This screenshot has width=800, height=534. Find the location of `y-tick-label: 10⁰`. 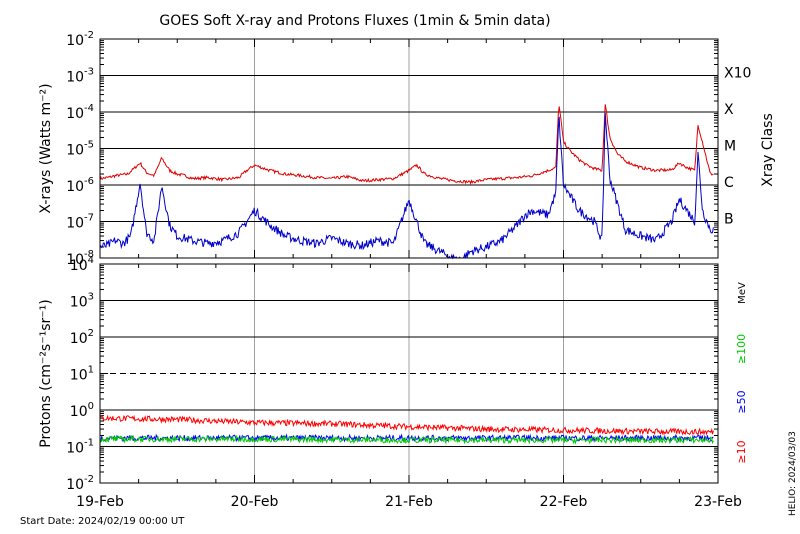

y-tick-label: 10⁰ is located at coordinates (82, 410).